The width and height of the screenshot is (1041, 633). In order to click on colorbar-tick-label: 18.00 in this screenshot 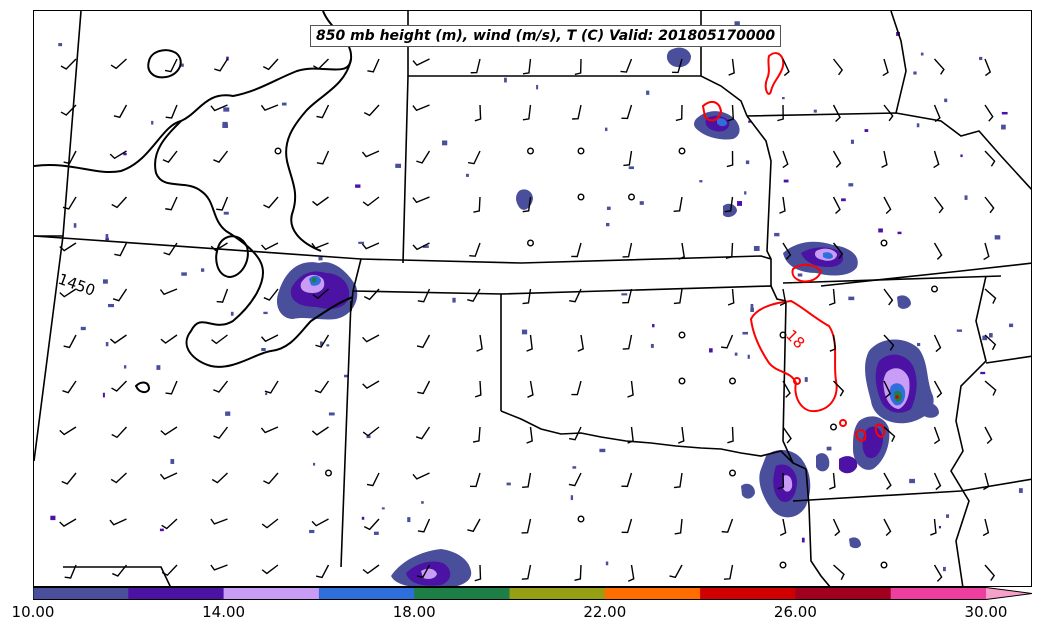, I will do `click(414, 612)`.